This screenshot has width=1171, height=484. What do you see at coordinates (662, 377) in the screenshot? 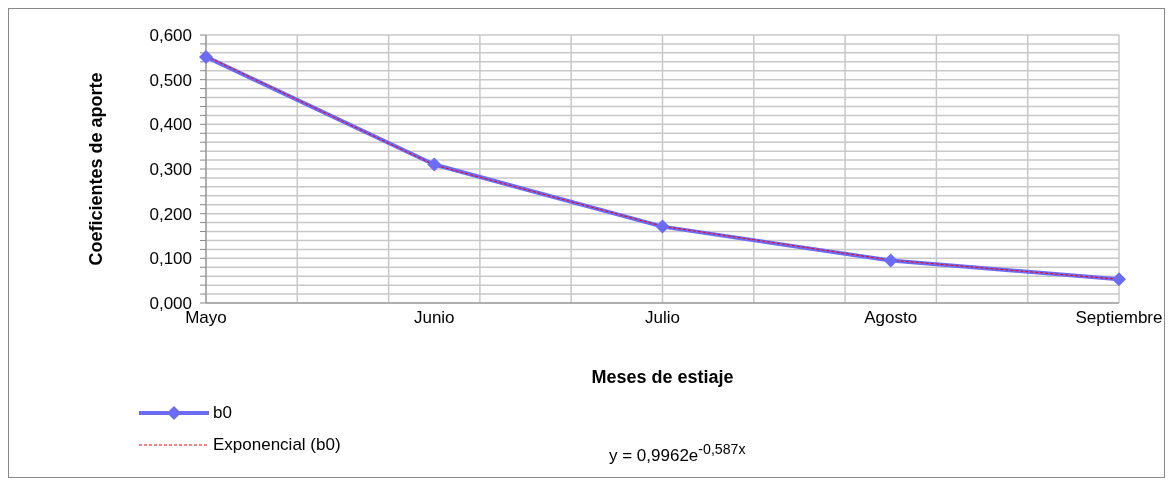
I see `x-axis-title: Meses de estiaje` at bounding box center [662, 377].